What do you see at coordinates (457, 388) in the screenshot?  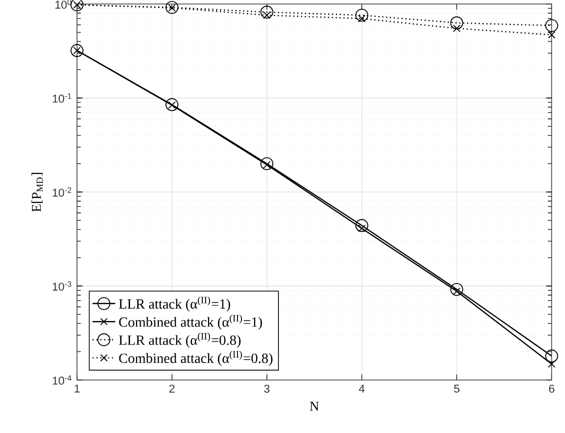 I see `x-tick-label: 5` at bounding box center [457, 388].